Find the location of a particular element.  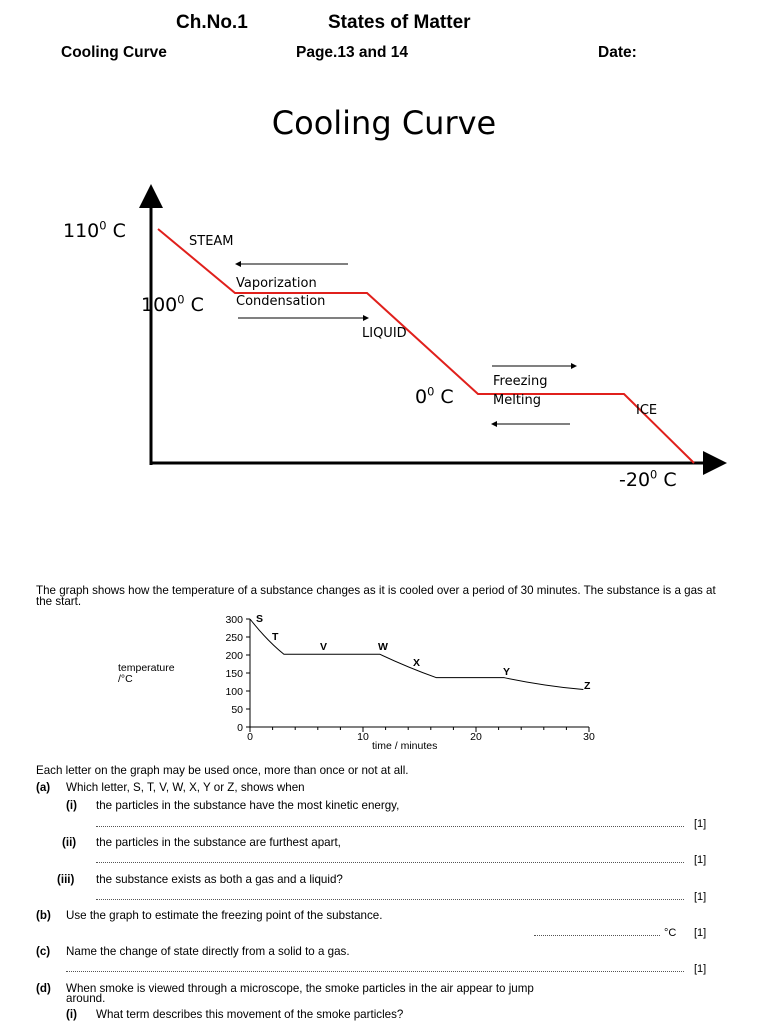

graph-y-tick-label: 200 is located at coordinates (234, 656).